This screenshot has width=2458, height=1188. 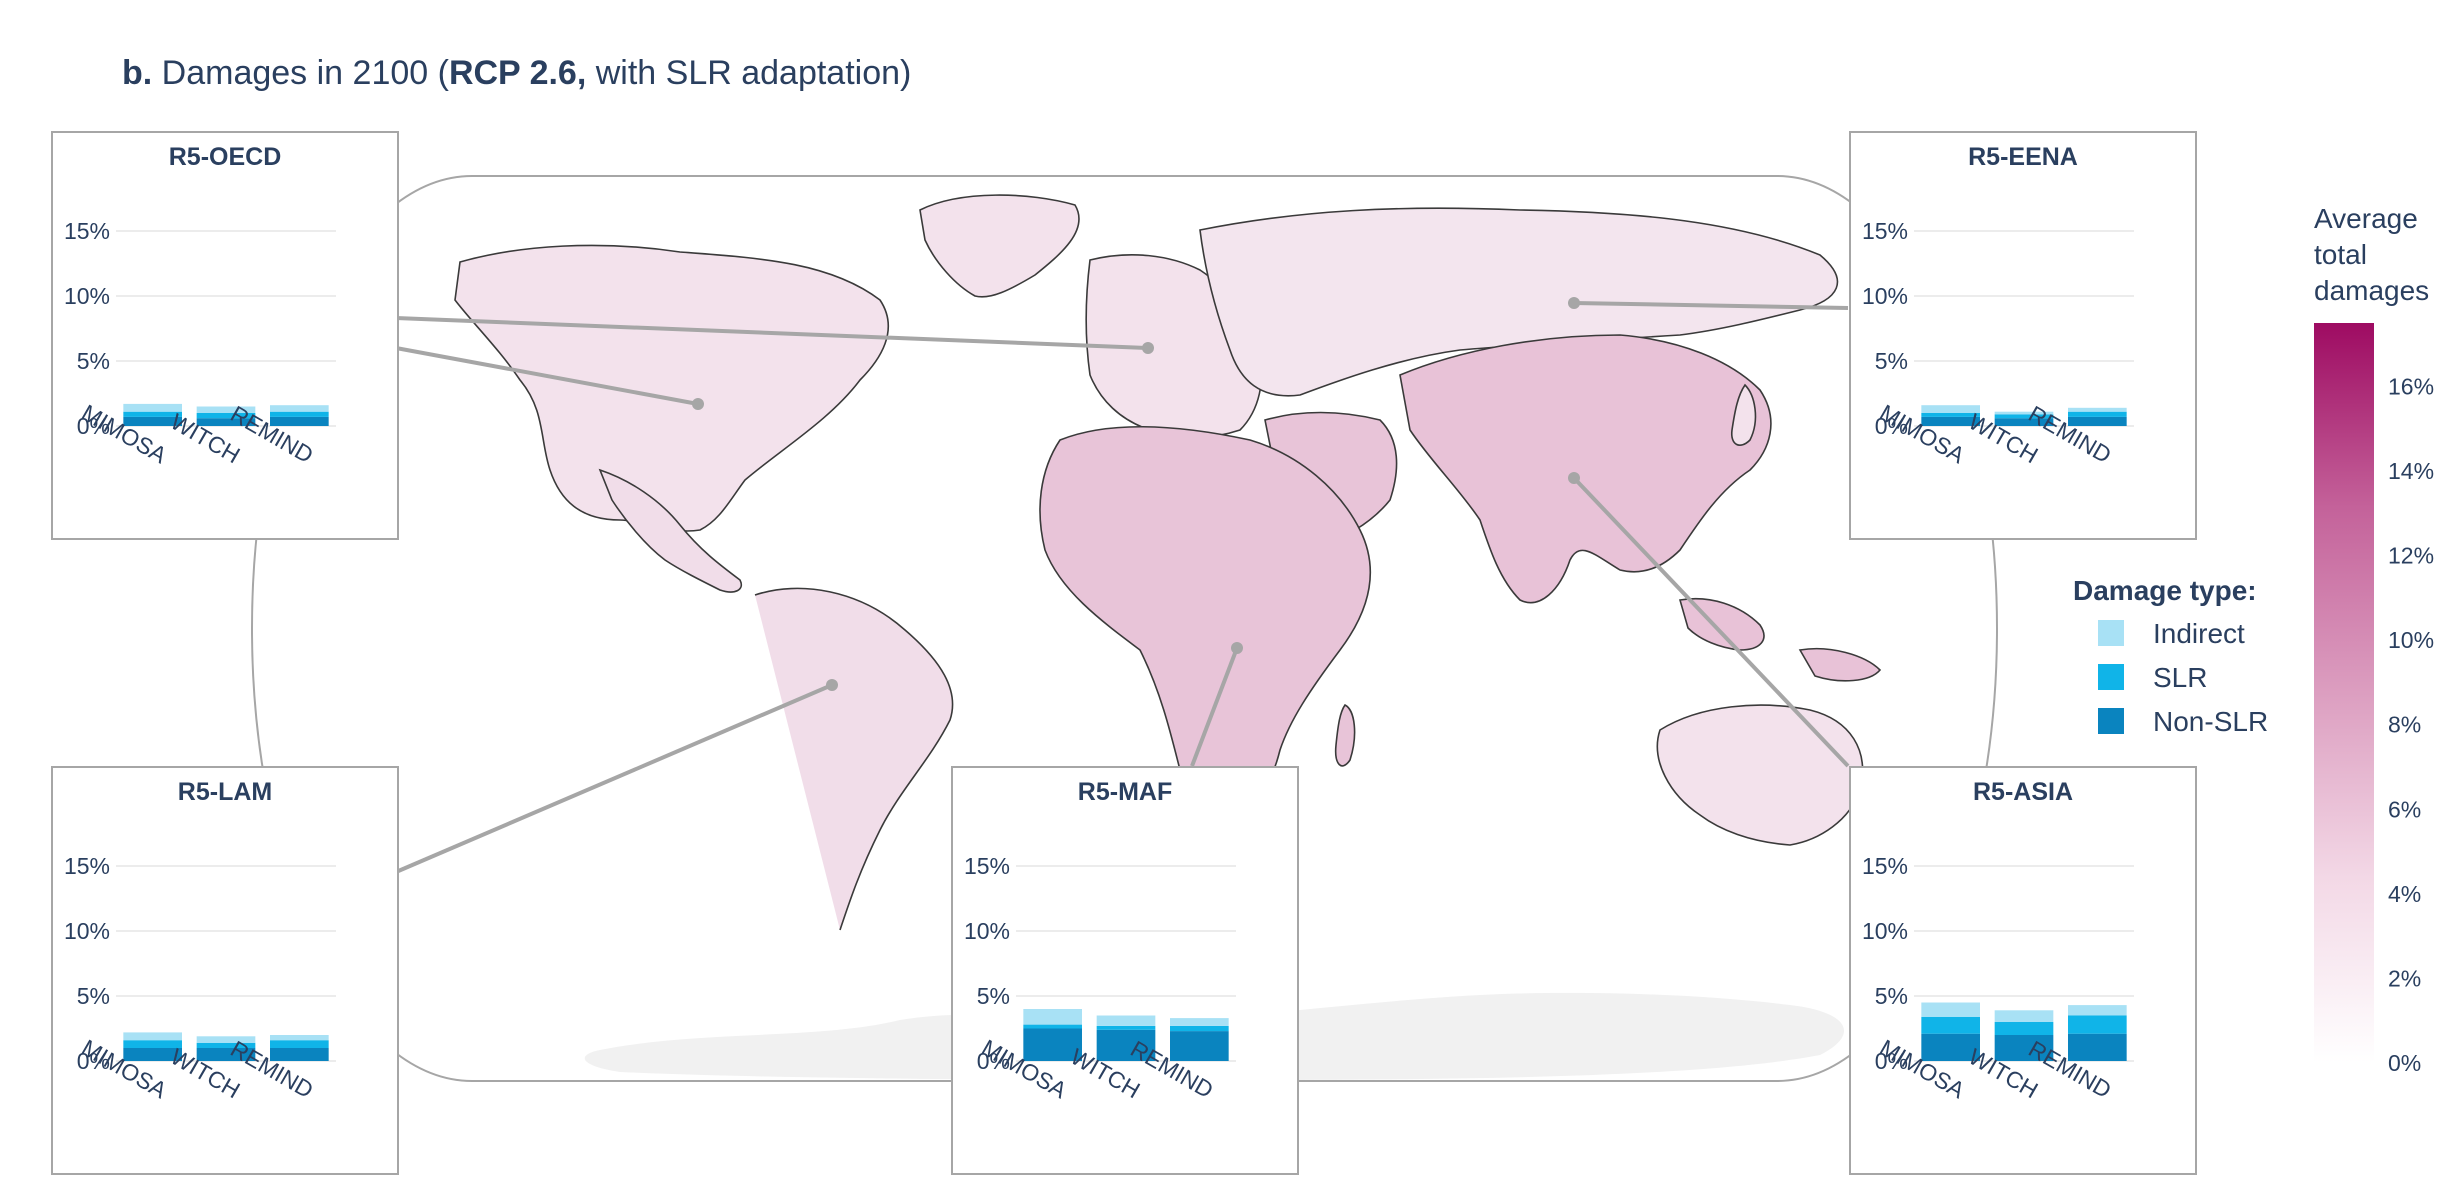 What do you see at coordinates (2180, 677) in the screenshot?
I see `legend-label-slr: SLR` at bounding box center [2180, 677].